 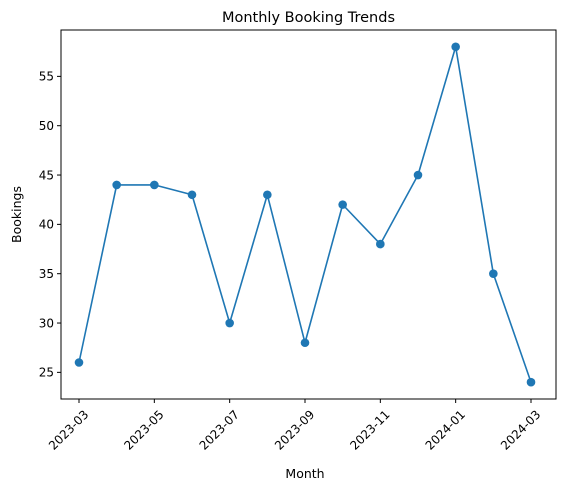 I want to click on x-tick-label: 2023-05, so click(x=143, y=429).